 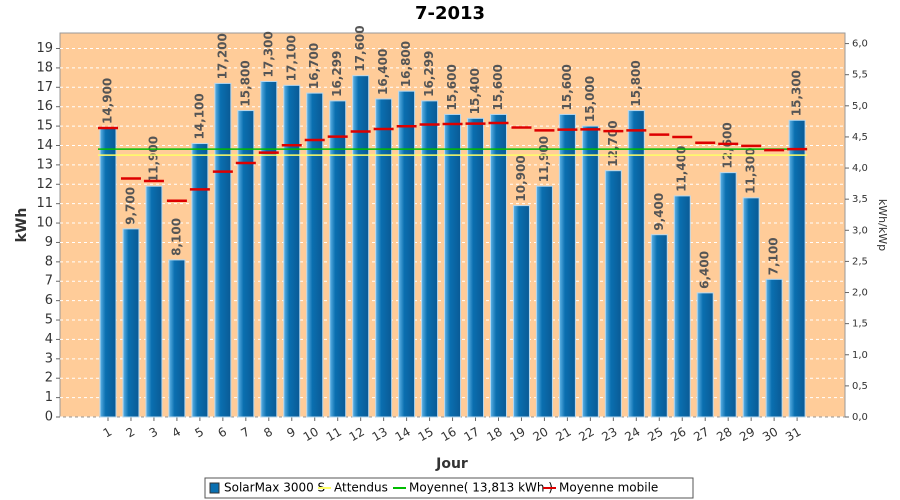 I want to click on data-label: 11,300, so click(x=751, y=171).